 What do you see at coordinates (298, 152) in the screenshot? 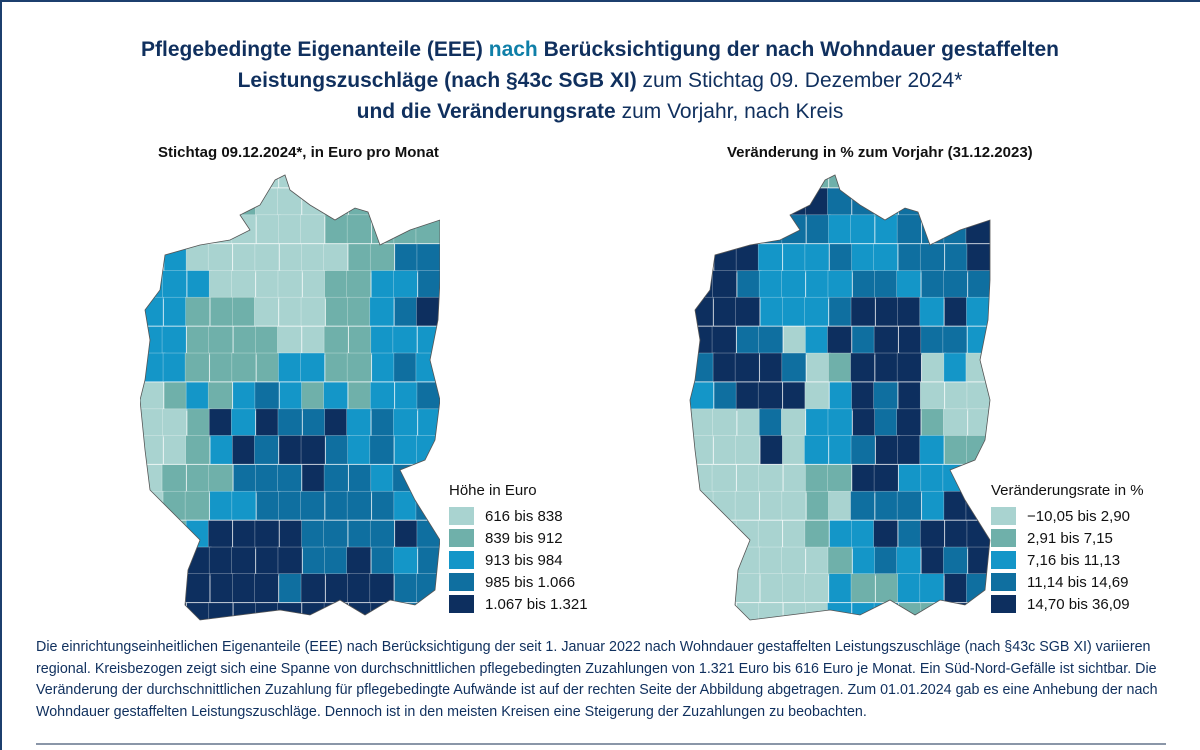
I see `left-map-subtitle: Stichtag 09.12.2024*, in Euro pro Monat` at bounding box center [298, 152].